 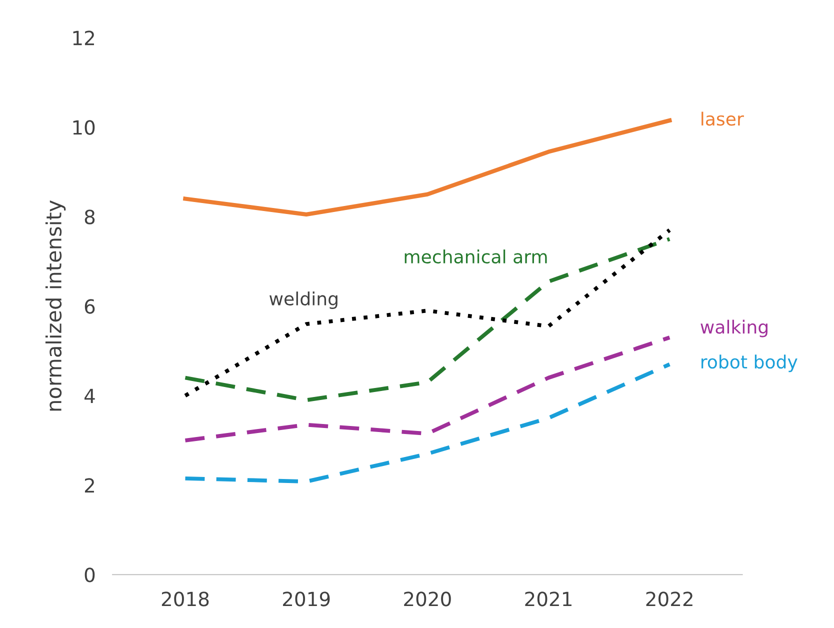 What do you see at coordinates (304, 301) in the screenshot?
I see `series-label: welding` at bounding box center [304, 301].